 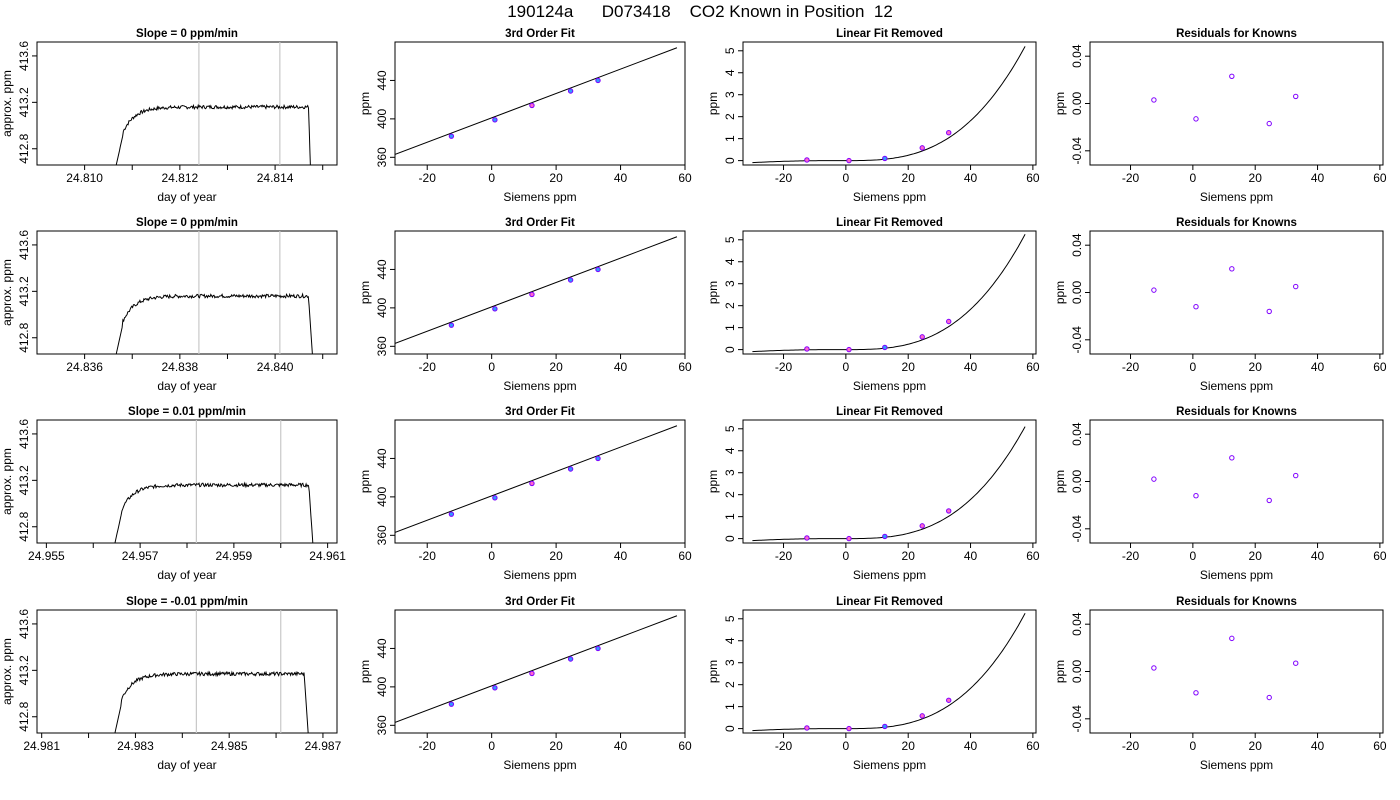 I want to click on y-tick-label: 360, so click(x=382, y=157).